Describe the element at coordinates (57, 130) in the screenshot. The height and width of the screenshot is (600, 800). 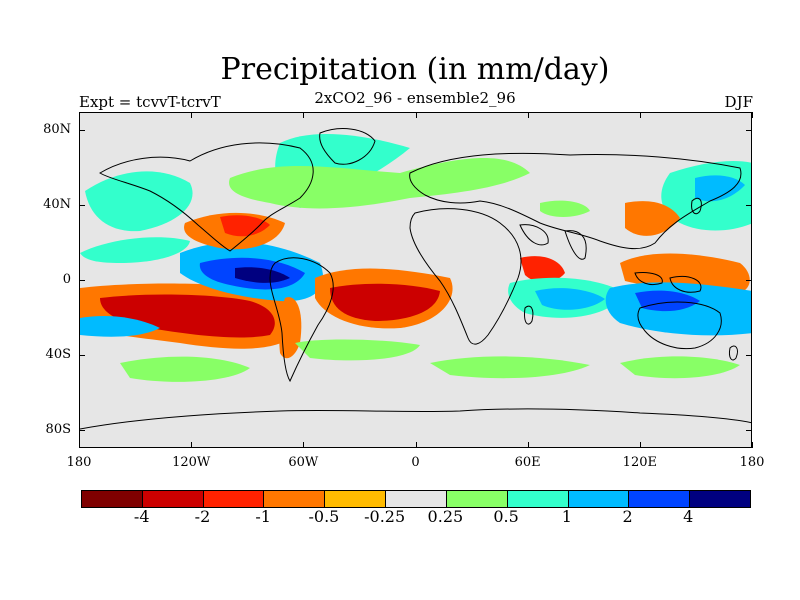
I see `latitude-label: 80N` at that location.